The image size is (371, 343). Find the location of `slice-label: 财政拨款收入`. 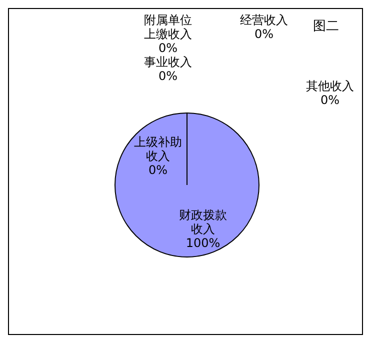

slice-label: 财政拨款收入 is located at coordinates (203, 222).